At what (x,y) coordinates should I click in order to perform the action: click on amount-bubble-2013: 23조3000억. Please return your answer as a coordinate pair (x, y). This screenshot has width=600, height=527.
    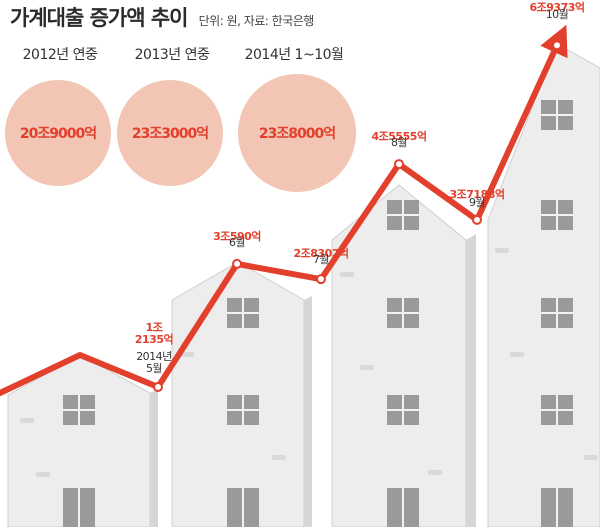
    Looking at the image, I should click on (170, 133).